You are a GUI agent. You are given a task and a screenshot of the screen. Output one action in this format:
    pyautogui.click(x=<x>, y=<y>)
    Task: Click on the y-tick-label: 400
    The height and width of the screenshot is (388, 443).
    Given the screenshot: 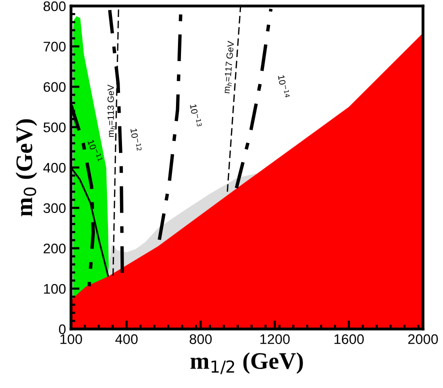 What is the action you would take?
    pyautogui.click(x=54, y=167)
    